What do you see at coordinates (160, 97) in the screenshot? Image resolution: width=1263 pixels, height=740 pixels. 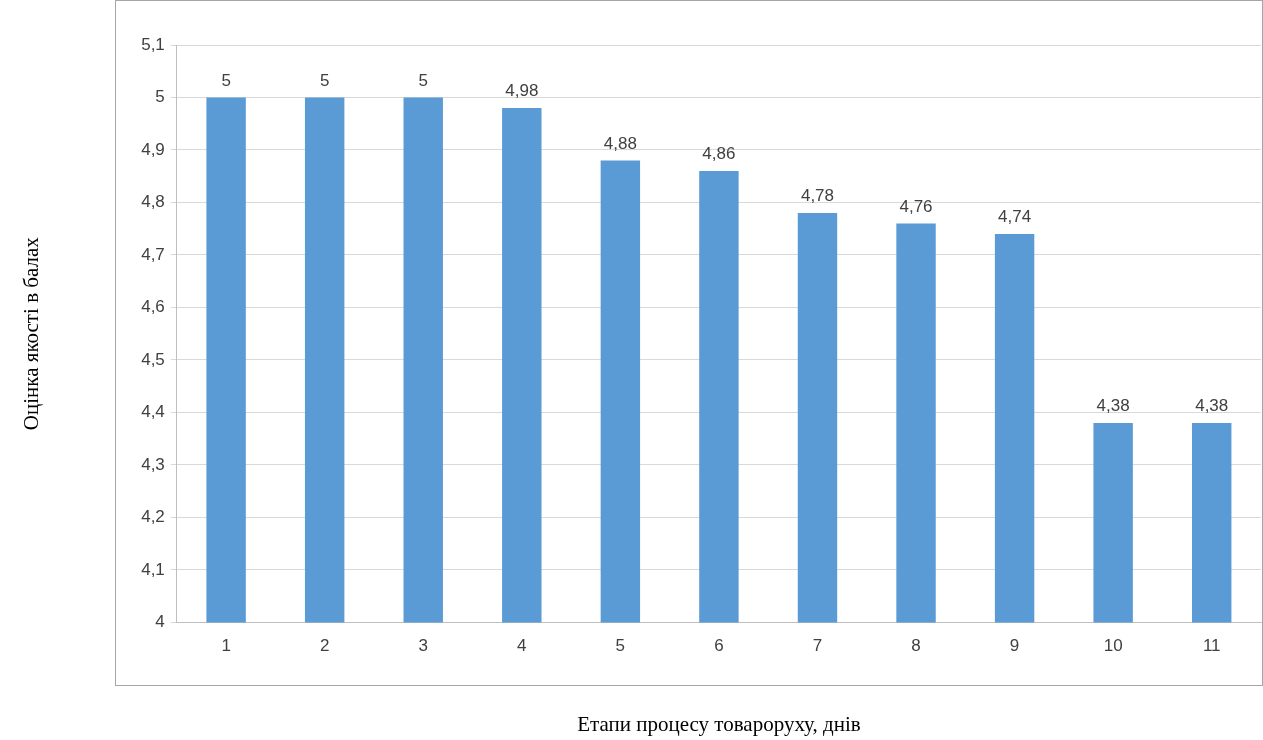 I see `y-tick-label: 5` at bounding box center [160, 97].